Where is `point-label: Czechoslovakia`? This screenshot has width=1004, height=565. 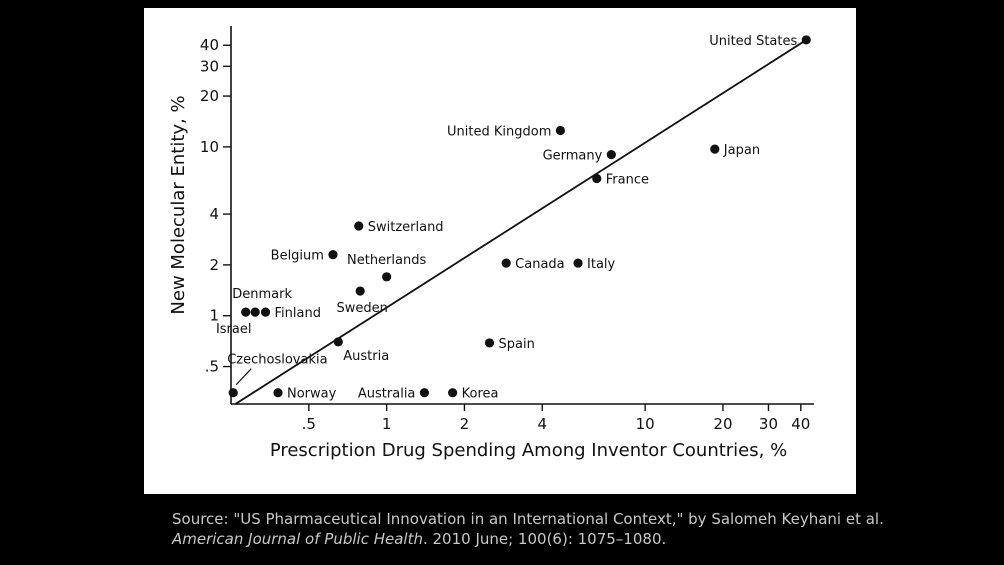 point-label: Czechoslovakia is located at coordinates (277, 360).